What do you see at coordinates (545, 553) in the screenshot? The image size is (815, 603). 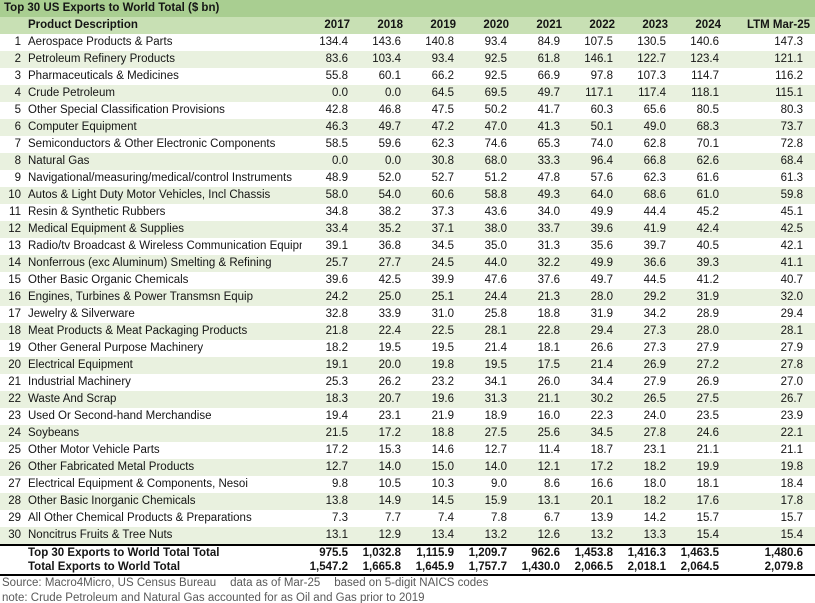 I see `total-value-cell: 962.6` at bounding box center [545, 553].